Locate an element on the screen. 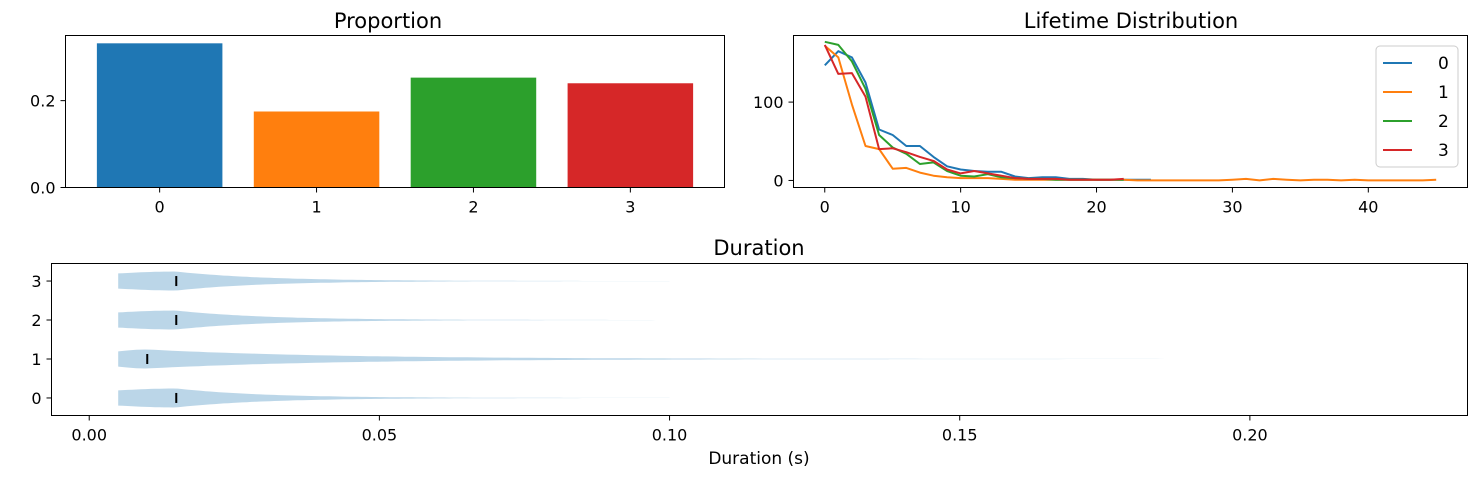 This screenshot has height=478, width=1477. duration-ytick-label: 2 is located at coordinates (36, 320).